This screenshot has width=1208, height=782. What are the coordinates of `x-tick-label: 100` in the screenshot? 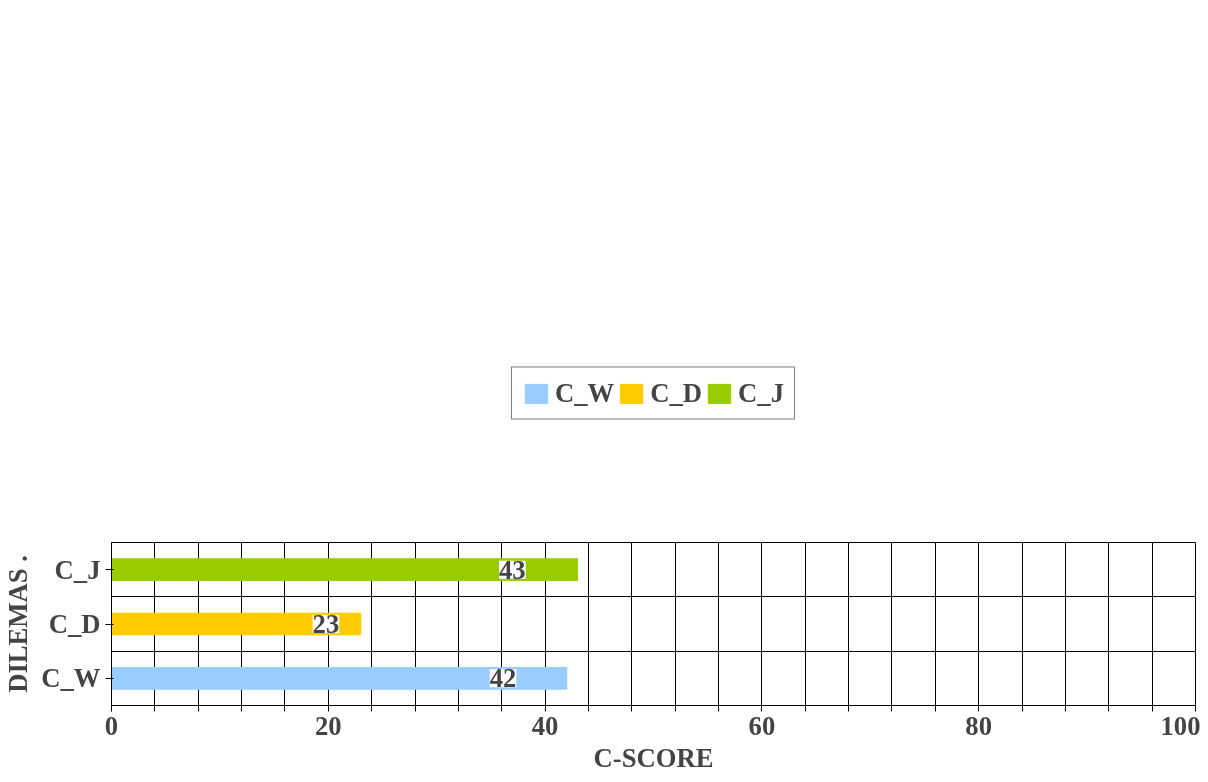 It's located at (1180, 725).